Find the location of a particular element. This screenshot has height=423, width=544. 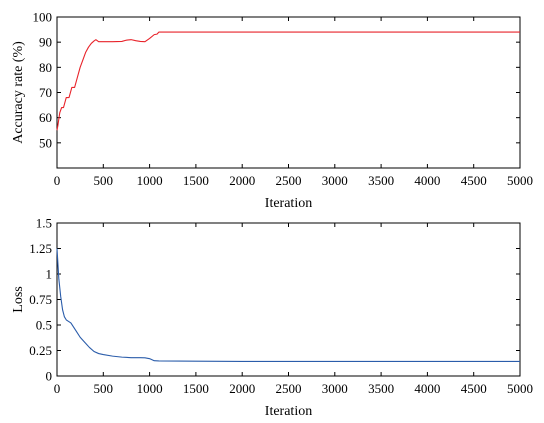

loss-x-tick-label: 4500 is located at coordinates (474, 388).